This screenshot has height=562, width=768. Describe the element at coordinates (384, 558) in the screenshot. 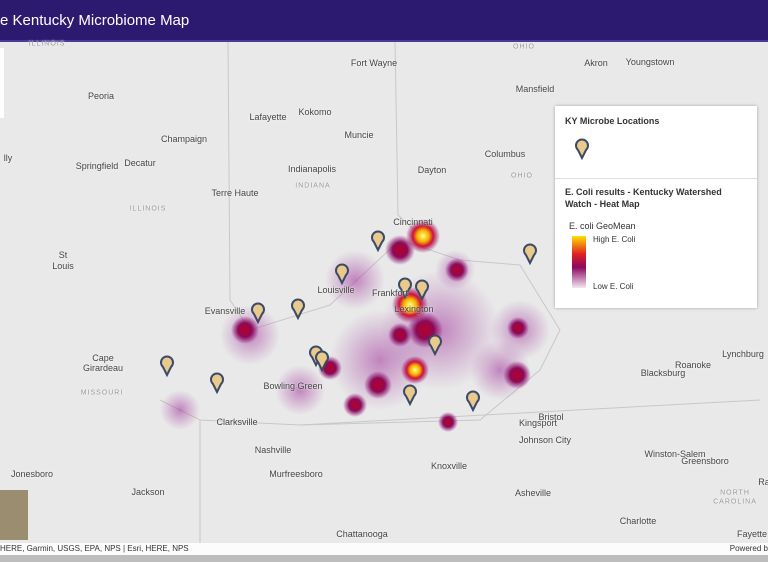

I see `footer-strip` at that location.